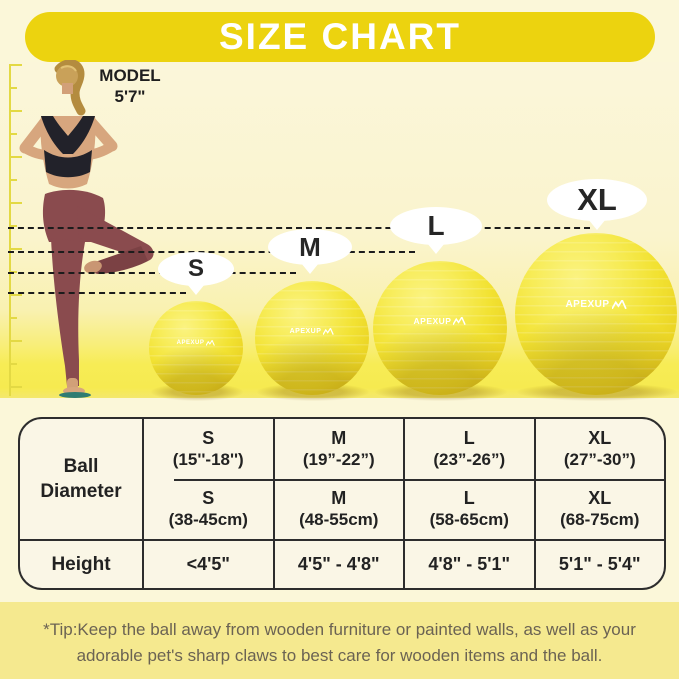  I want to click on ball-m: APEXUP, so click(312, 338).